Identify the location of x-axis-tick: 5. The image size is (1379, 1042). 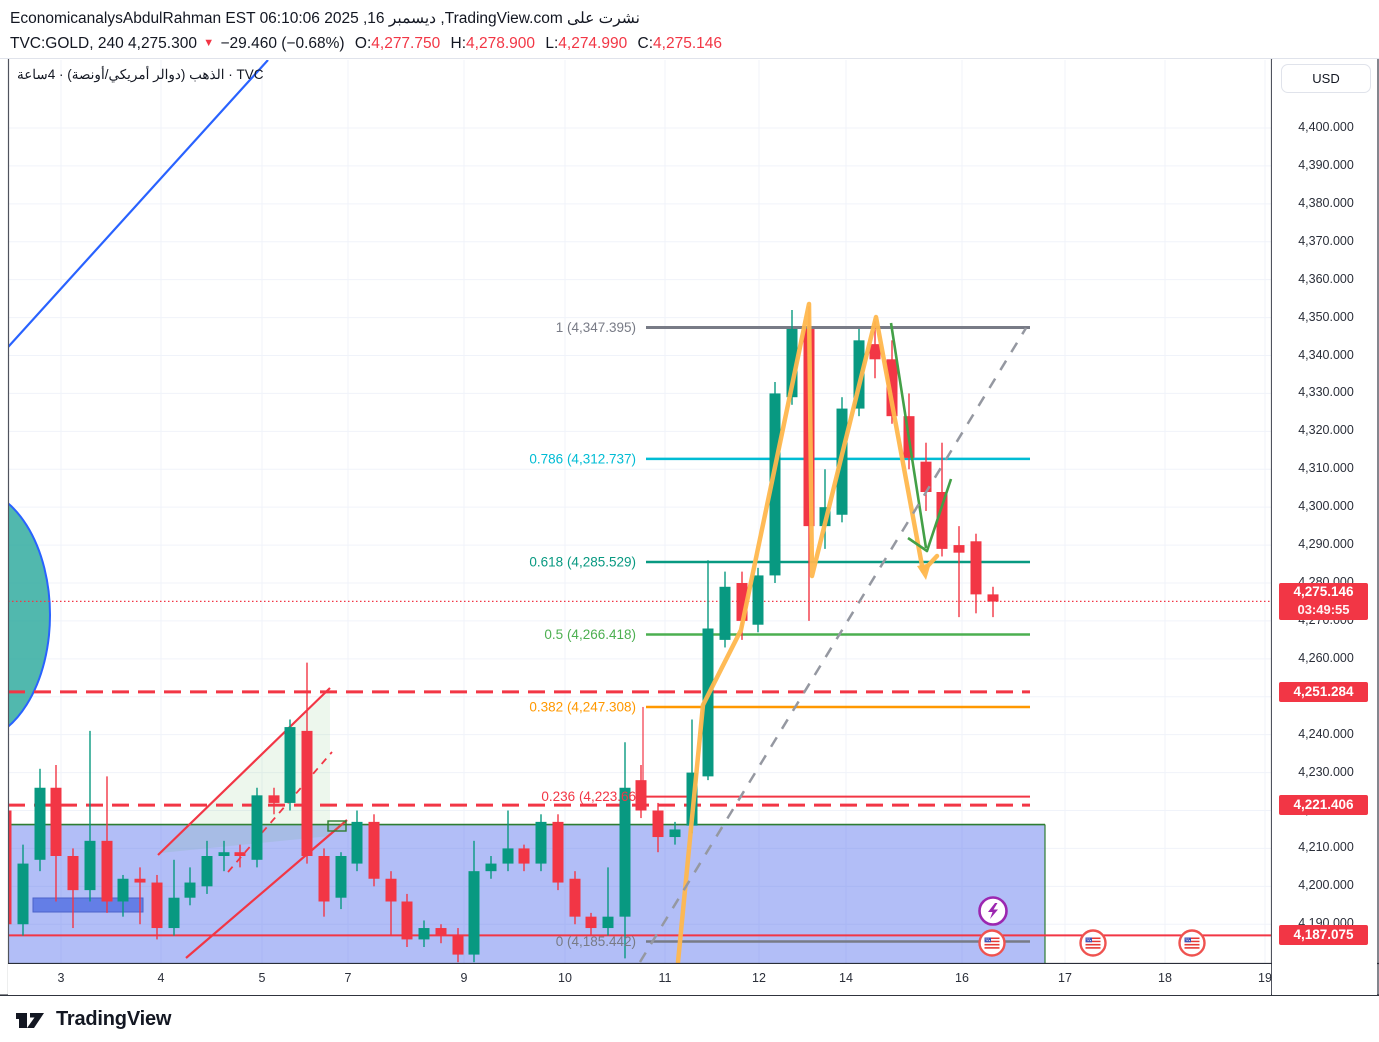
(262, 978).